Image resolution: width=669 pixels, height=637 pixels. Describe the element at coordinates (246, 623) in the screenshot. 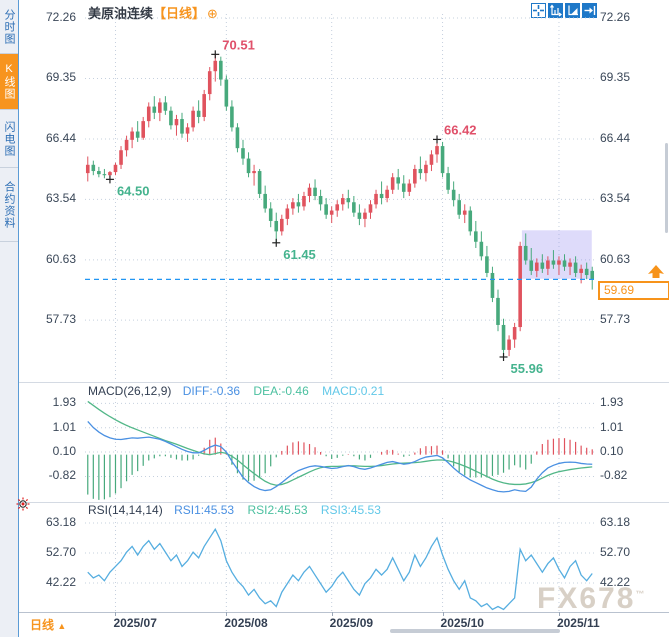

I see `x-axis-label: 2025/08` at that location.